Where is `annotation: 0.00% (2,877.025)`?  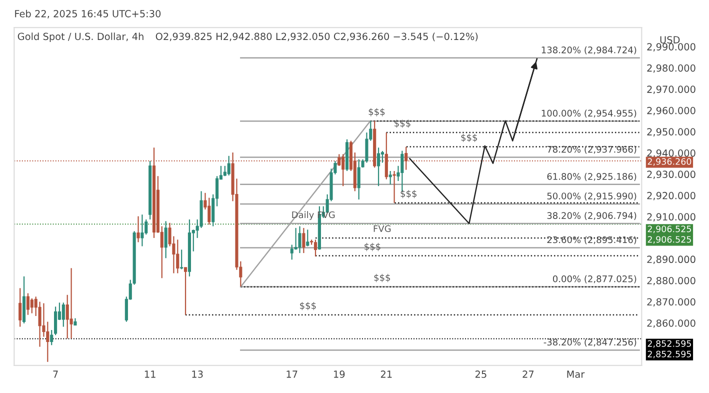
annotation: 0.00% (2,877.025) is located at coordinates (594, 279).